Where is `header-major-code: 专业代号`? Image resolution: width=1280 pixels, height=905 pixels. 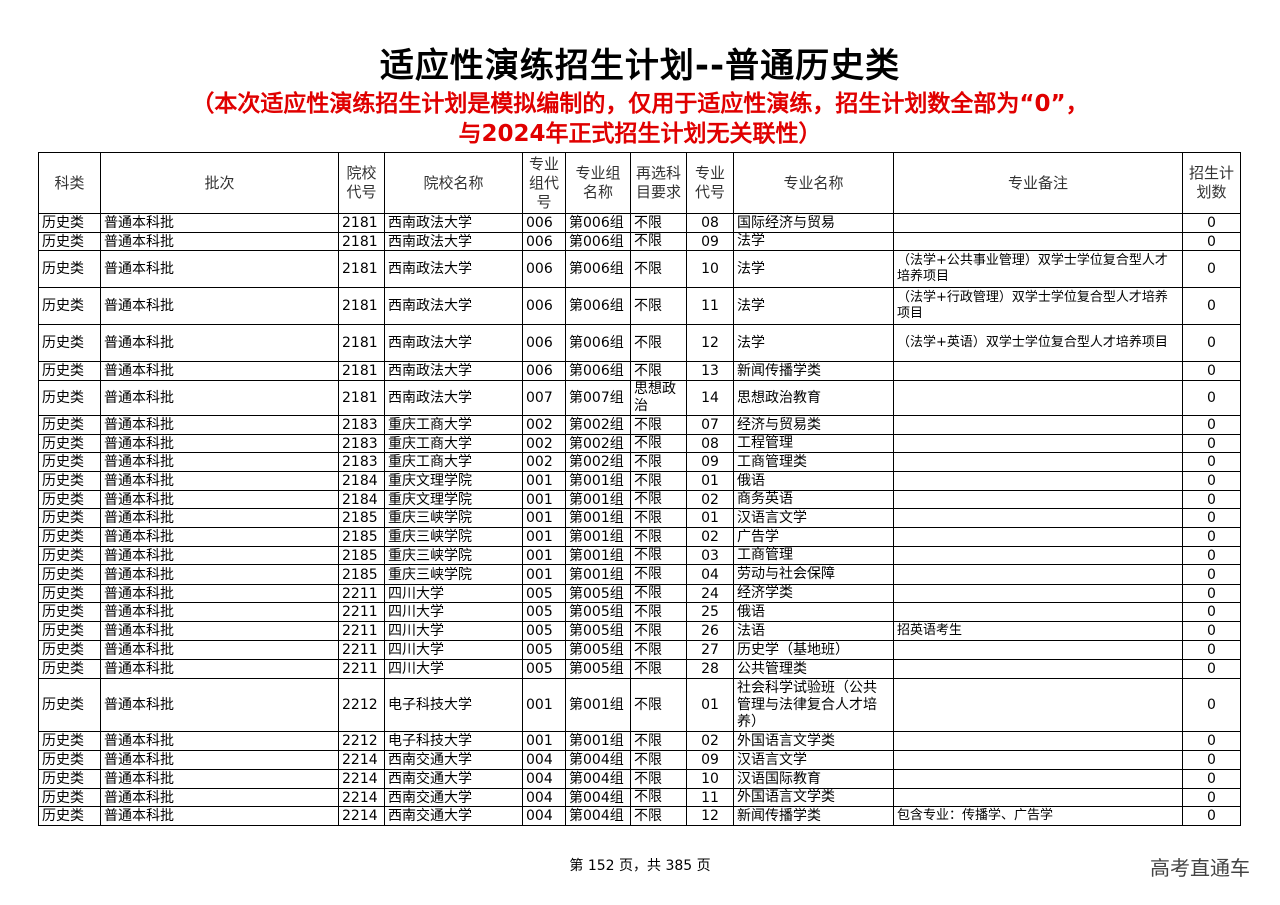
header-major-code: 专业代号 is located at coordinates (710, 183).